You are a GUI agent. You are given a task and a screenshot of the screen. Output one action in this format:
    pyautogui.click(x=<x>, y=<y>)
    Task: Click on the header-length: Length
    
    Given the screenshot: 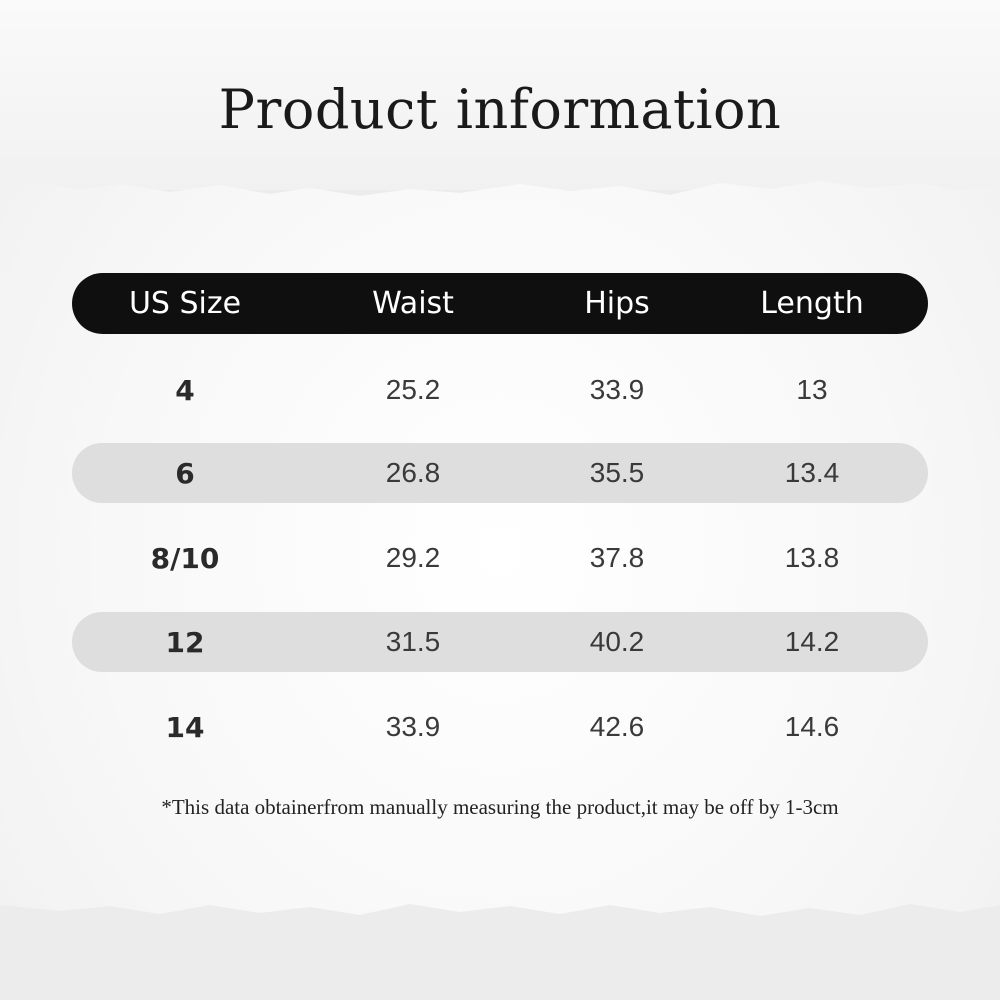 What is the action you would take?
    pyautogui.click(x=812, y=303)
    